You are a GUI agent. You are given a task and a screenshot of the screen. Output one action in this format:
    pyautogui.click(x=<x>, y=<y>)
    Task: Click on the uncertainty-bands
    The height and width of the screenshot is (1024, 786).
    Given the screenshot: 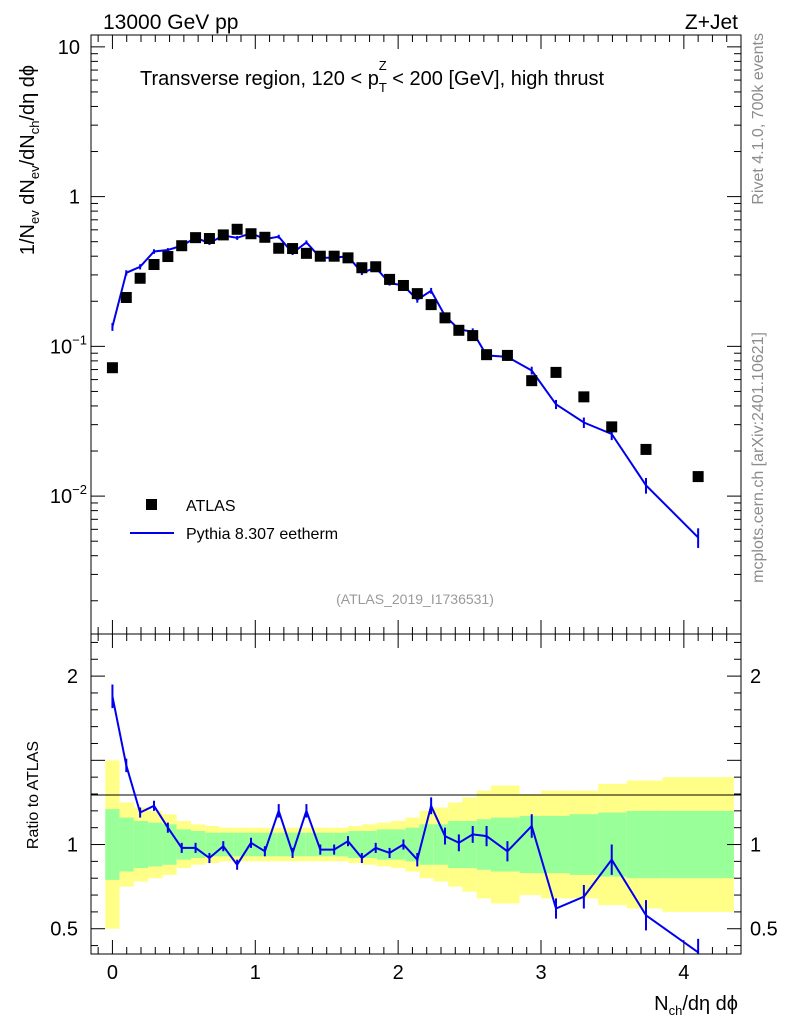 What is the action you would take?
    pyautogui.click(x=419, y=844)
    